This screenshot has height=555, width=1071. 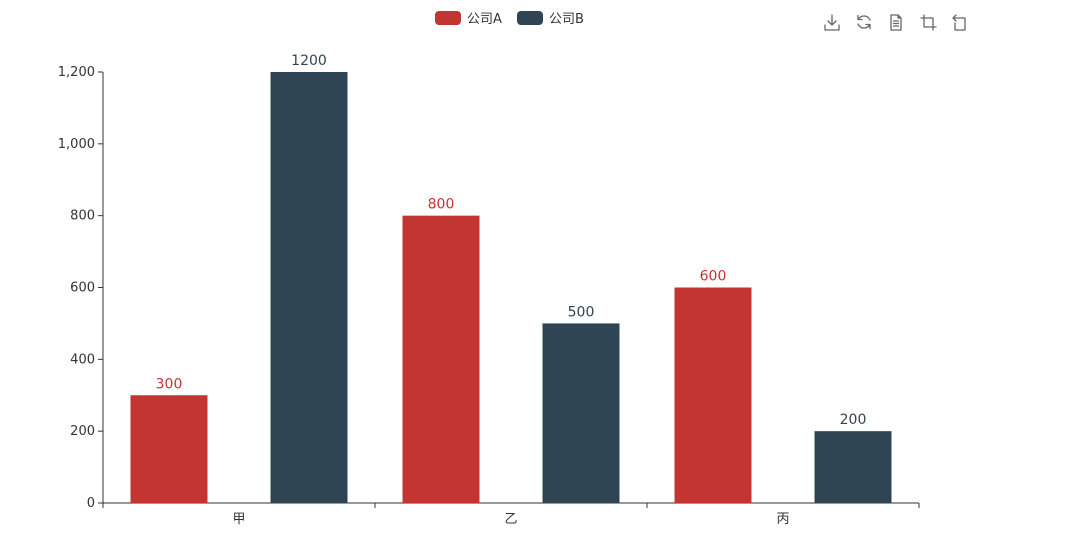 What do you see at coordinates (169, 384) in the screenshot?
I see `bar-value-label: 300` at bounding box center [169, 384].